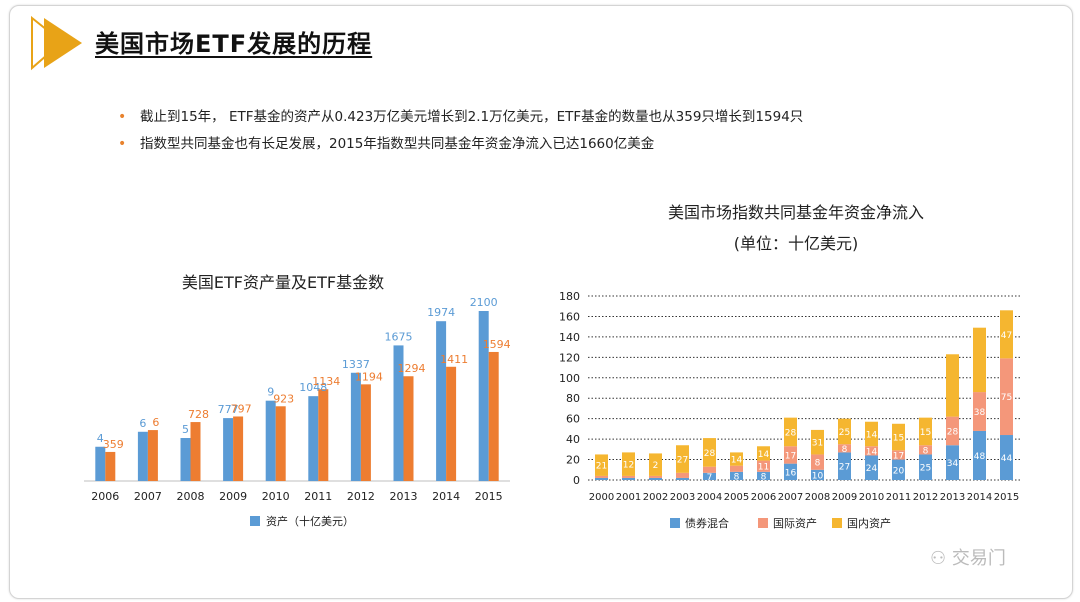  What do you see at coordinates (569, 337) in the screenshot?
I see `y-tick-label: 140` at bounding box center [569, 337].